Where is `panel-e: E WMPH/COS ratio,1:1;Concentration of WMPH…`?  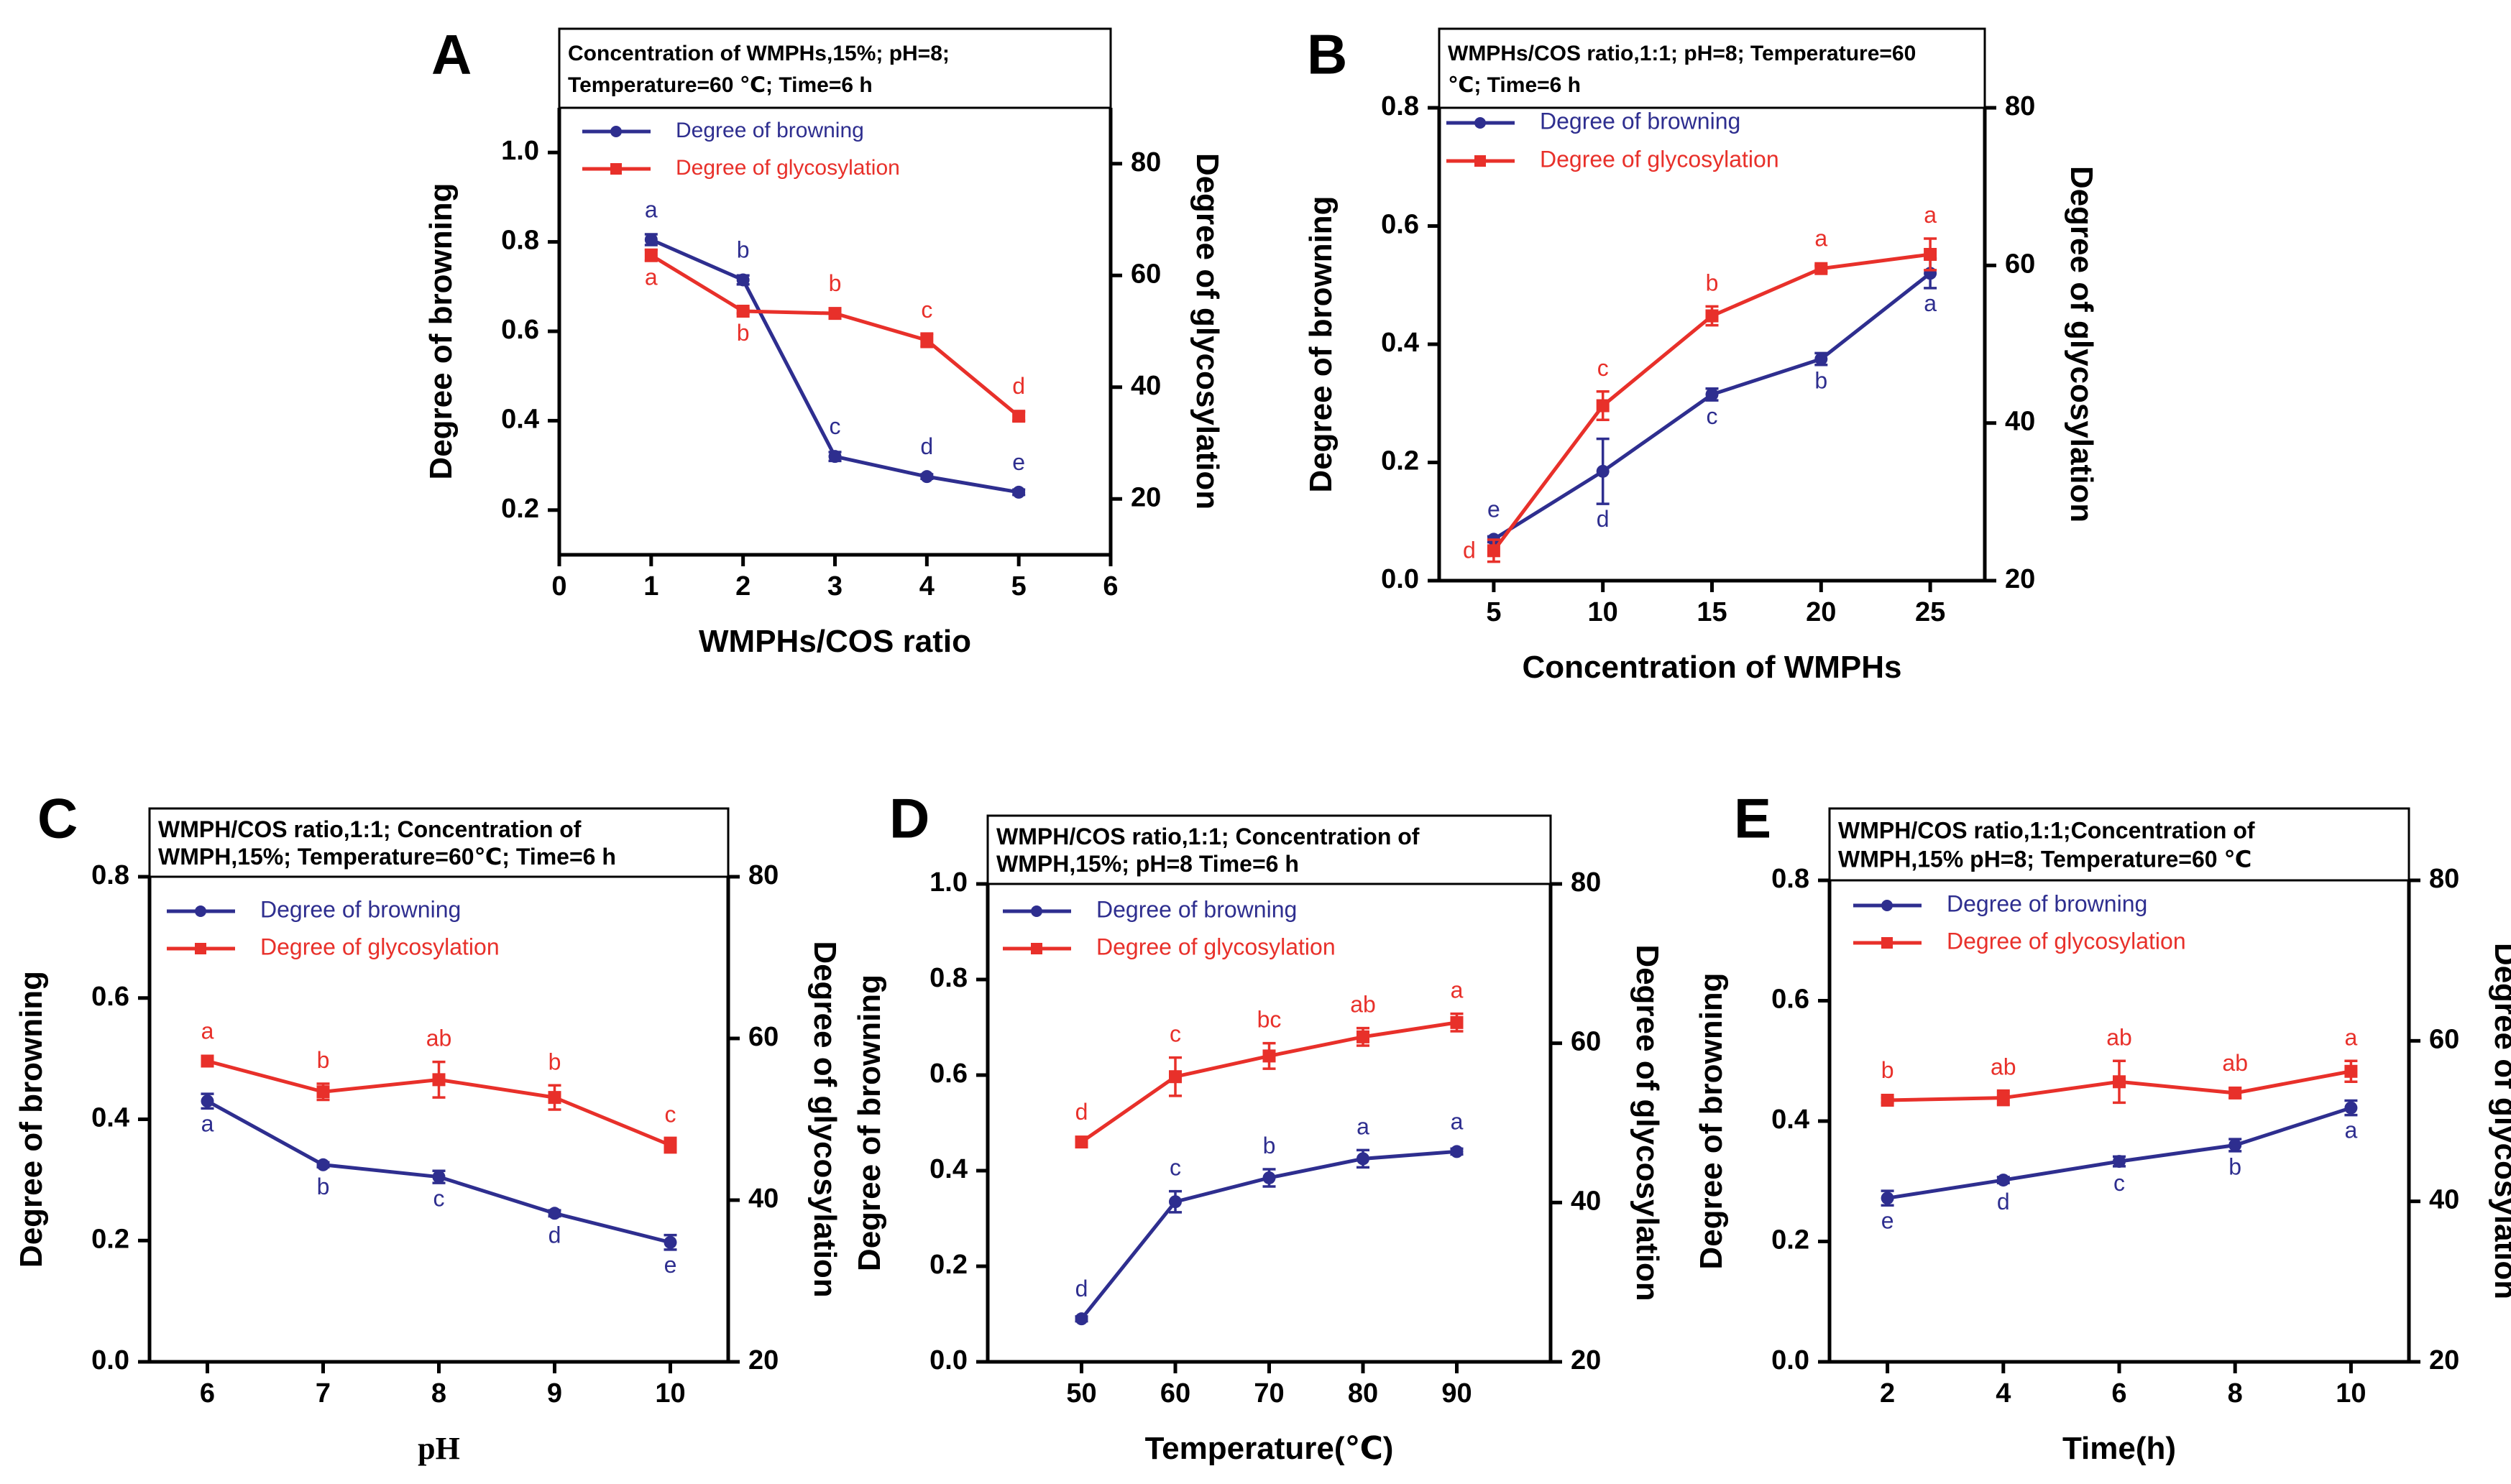
panel-e: E WMPH/COS ratio,1:1;Concentration of WMPH… is located at coordinates (2102, 1126).